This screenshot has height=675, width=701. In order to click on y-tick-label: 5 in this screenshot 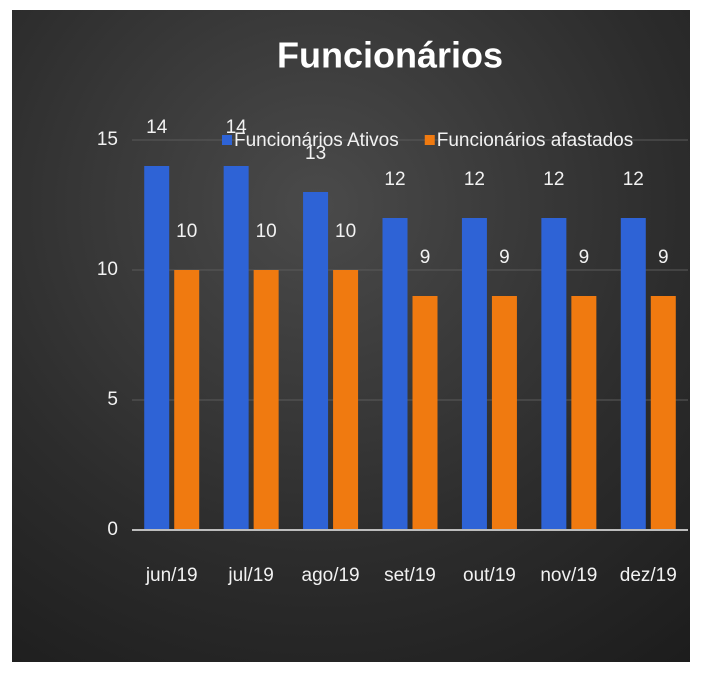, I will do `click(112, 399)`.